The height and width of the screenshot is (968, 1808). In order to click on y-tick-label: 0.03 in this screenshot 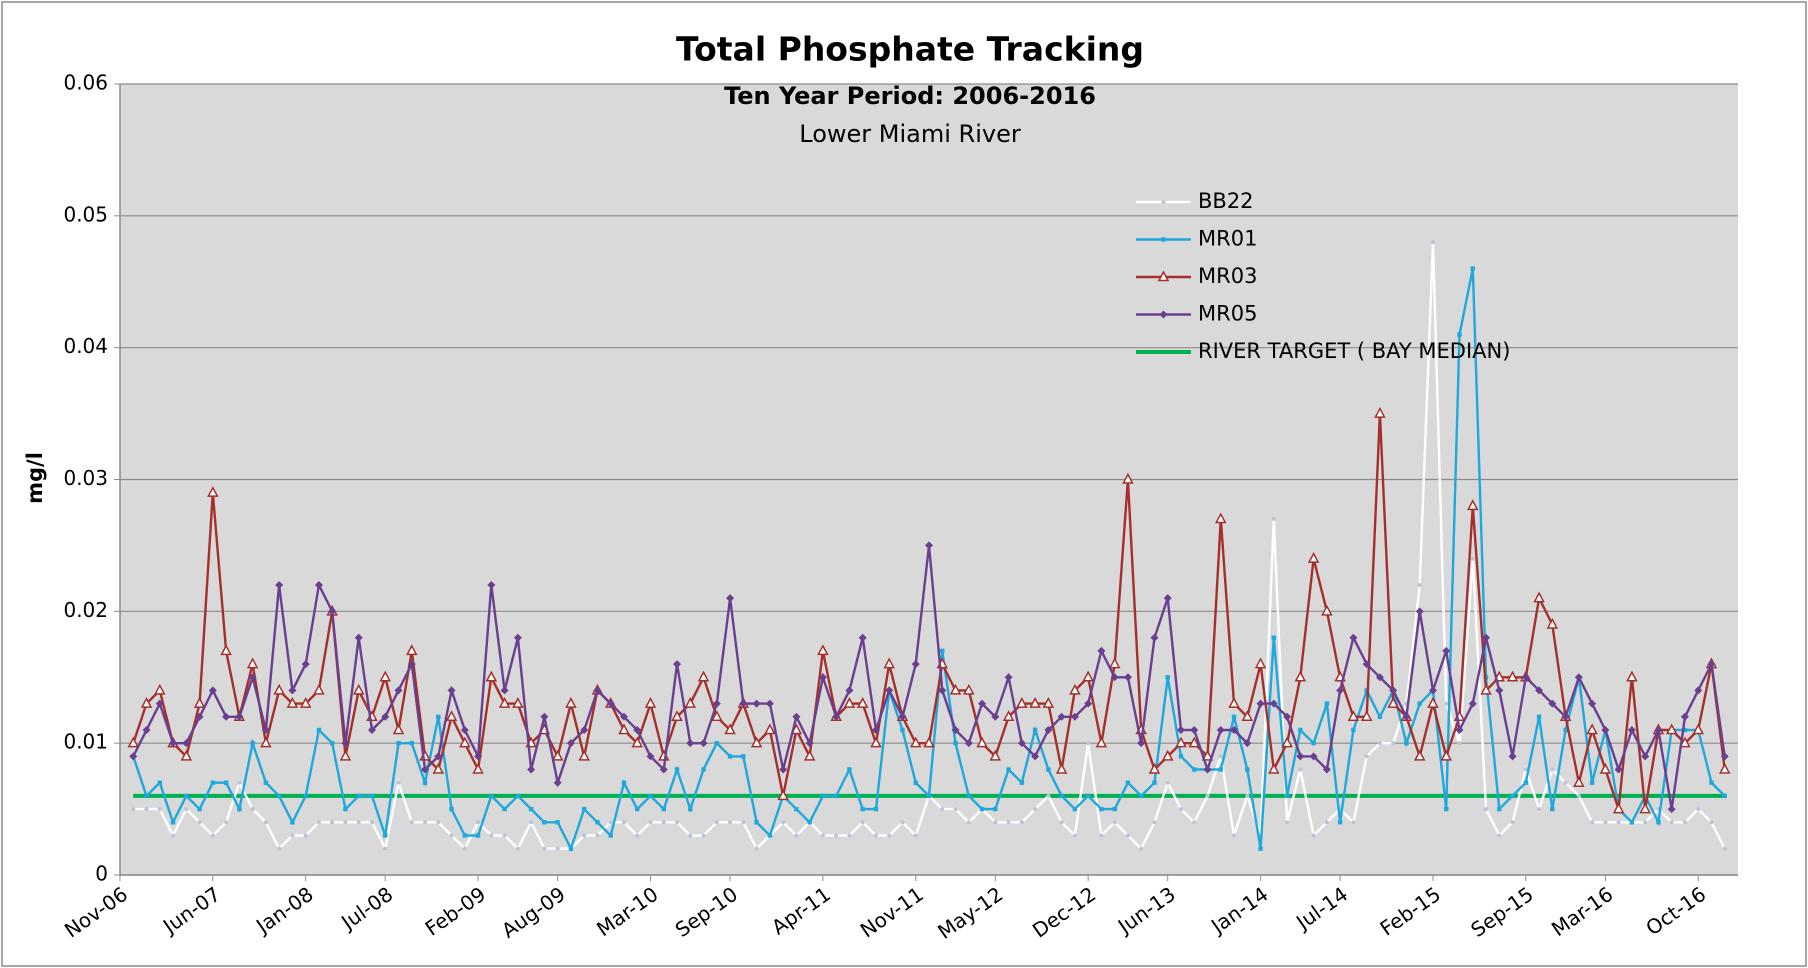, I will do `click(85, 478)`.